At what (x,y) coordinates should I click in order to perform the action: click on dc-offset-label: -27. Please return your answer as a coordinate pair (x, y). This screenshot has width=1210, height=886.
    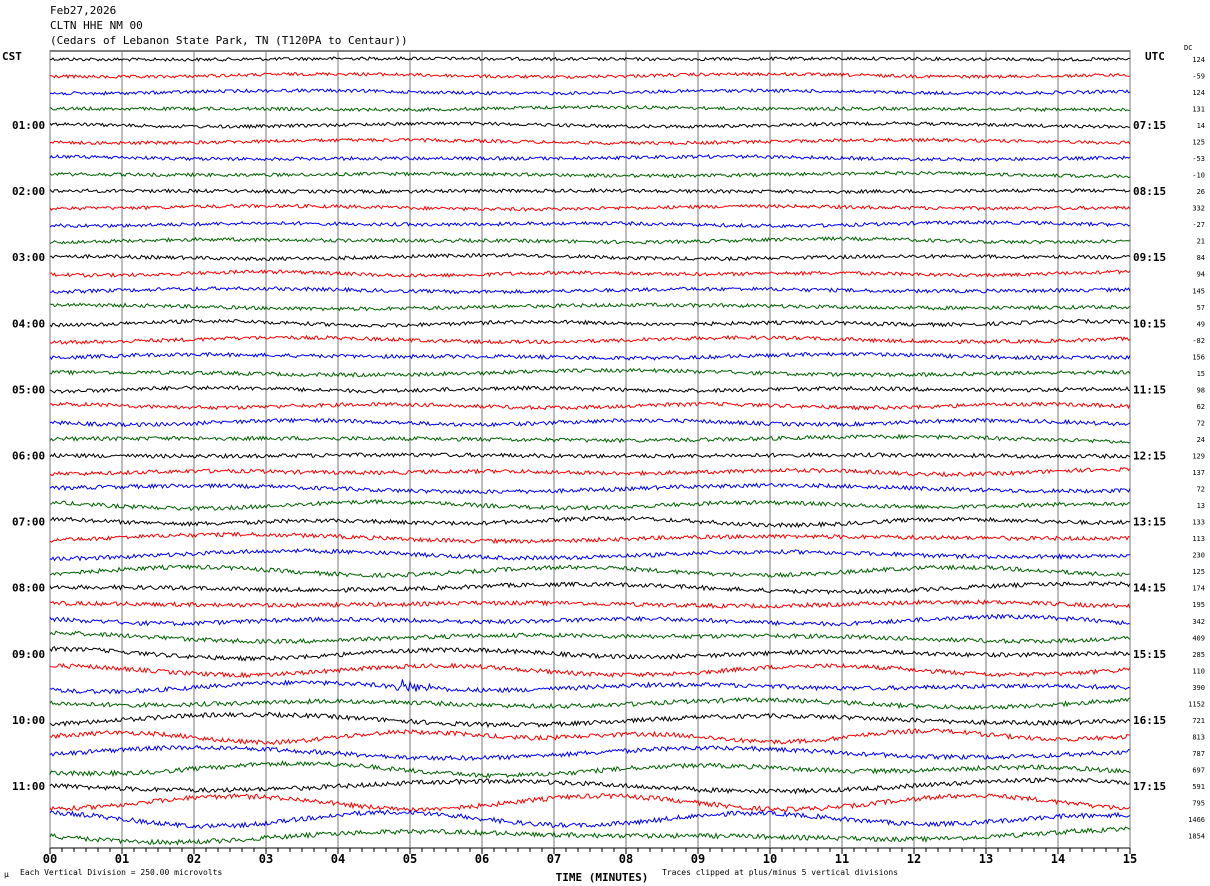
    Looking at the image, I should click on (1198, 225).